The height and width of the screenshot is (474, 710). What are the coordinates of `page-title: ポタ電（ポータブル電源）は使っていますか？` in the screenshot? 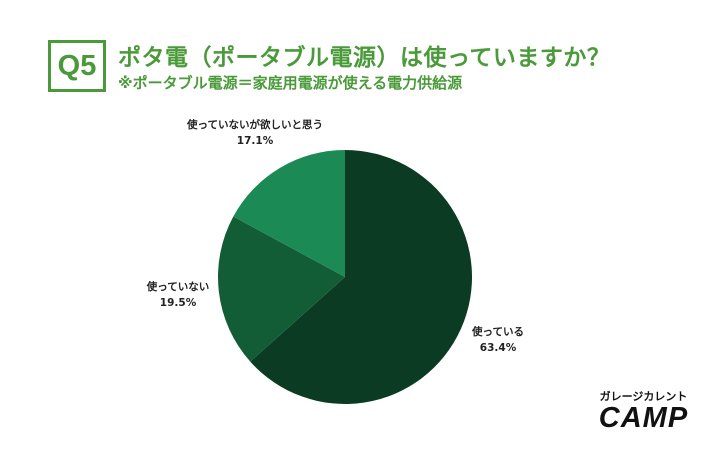 It's located at (364, 58).